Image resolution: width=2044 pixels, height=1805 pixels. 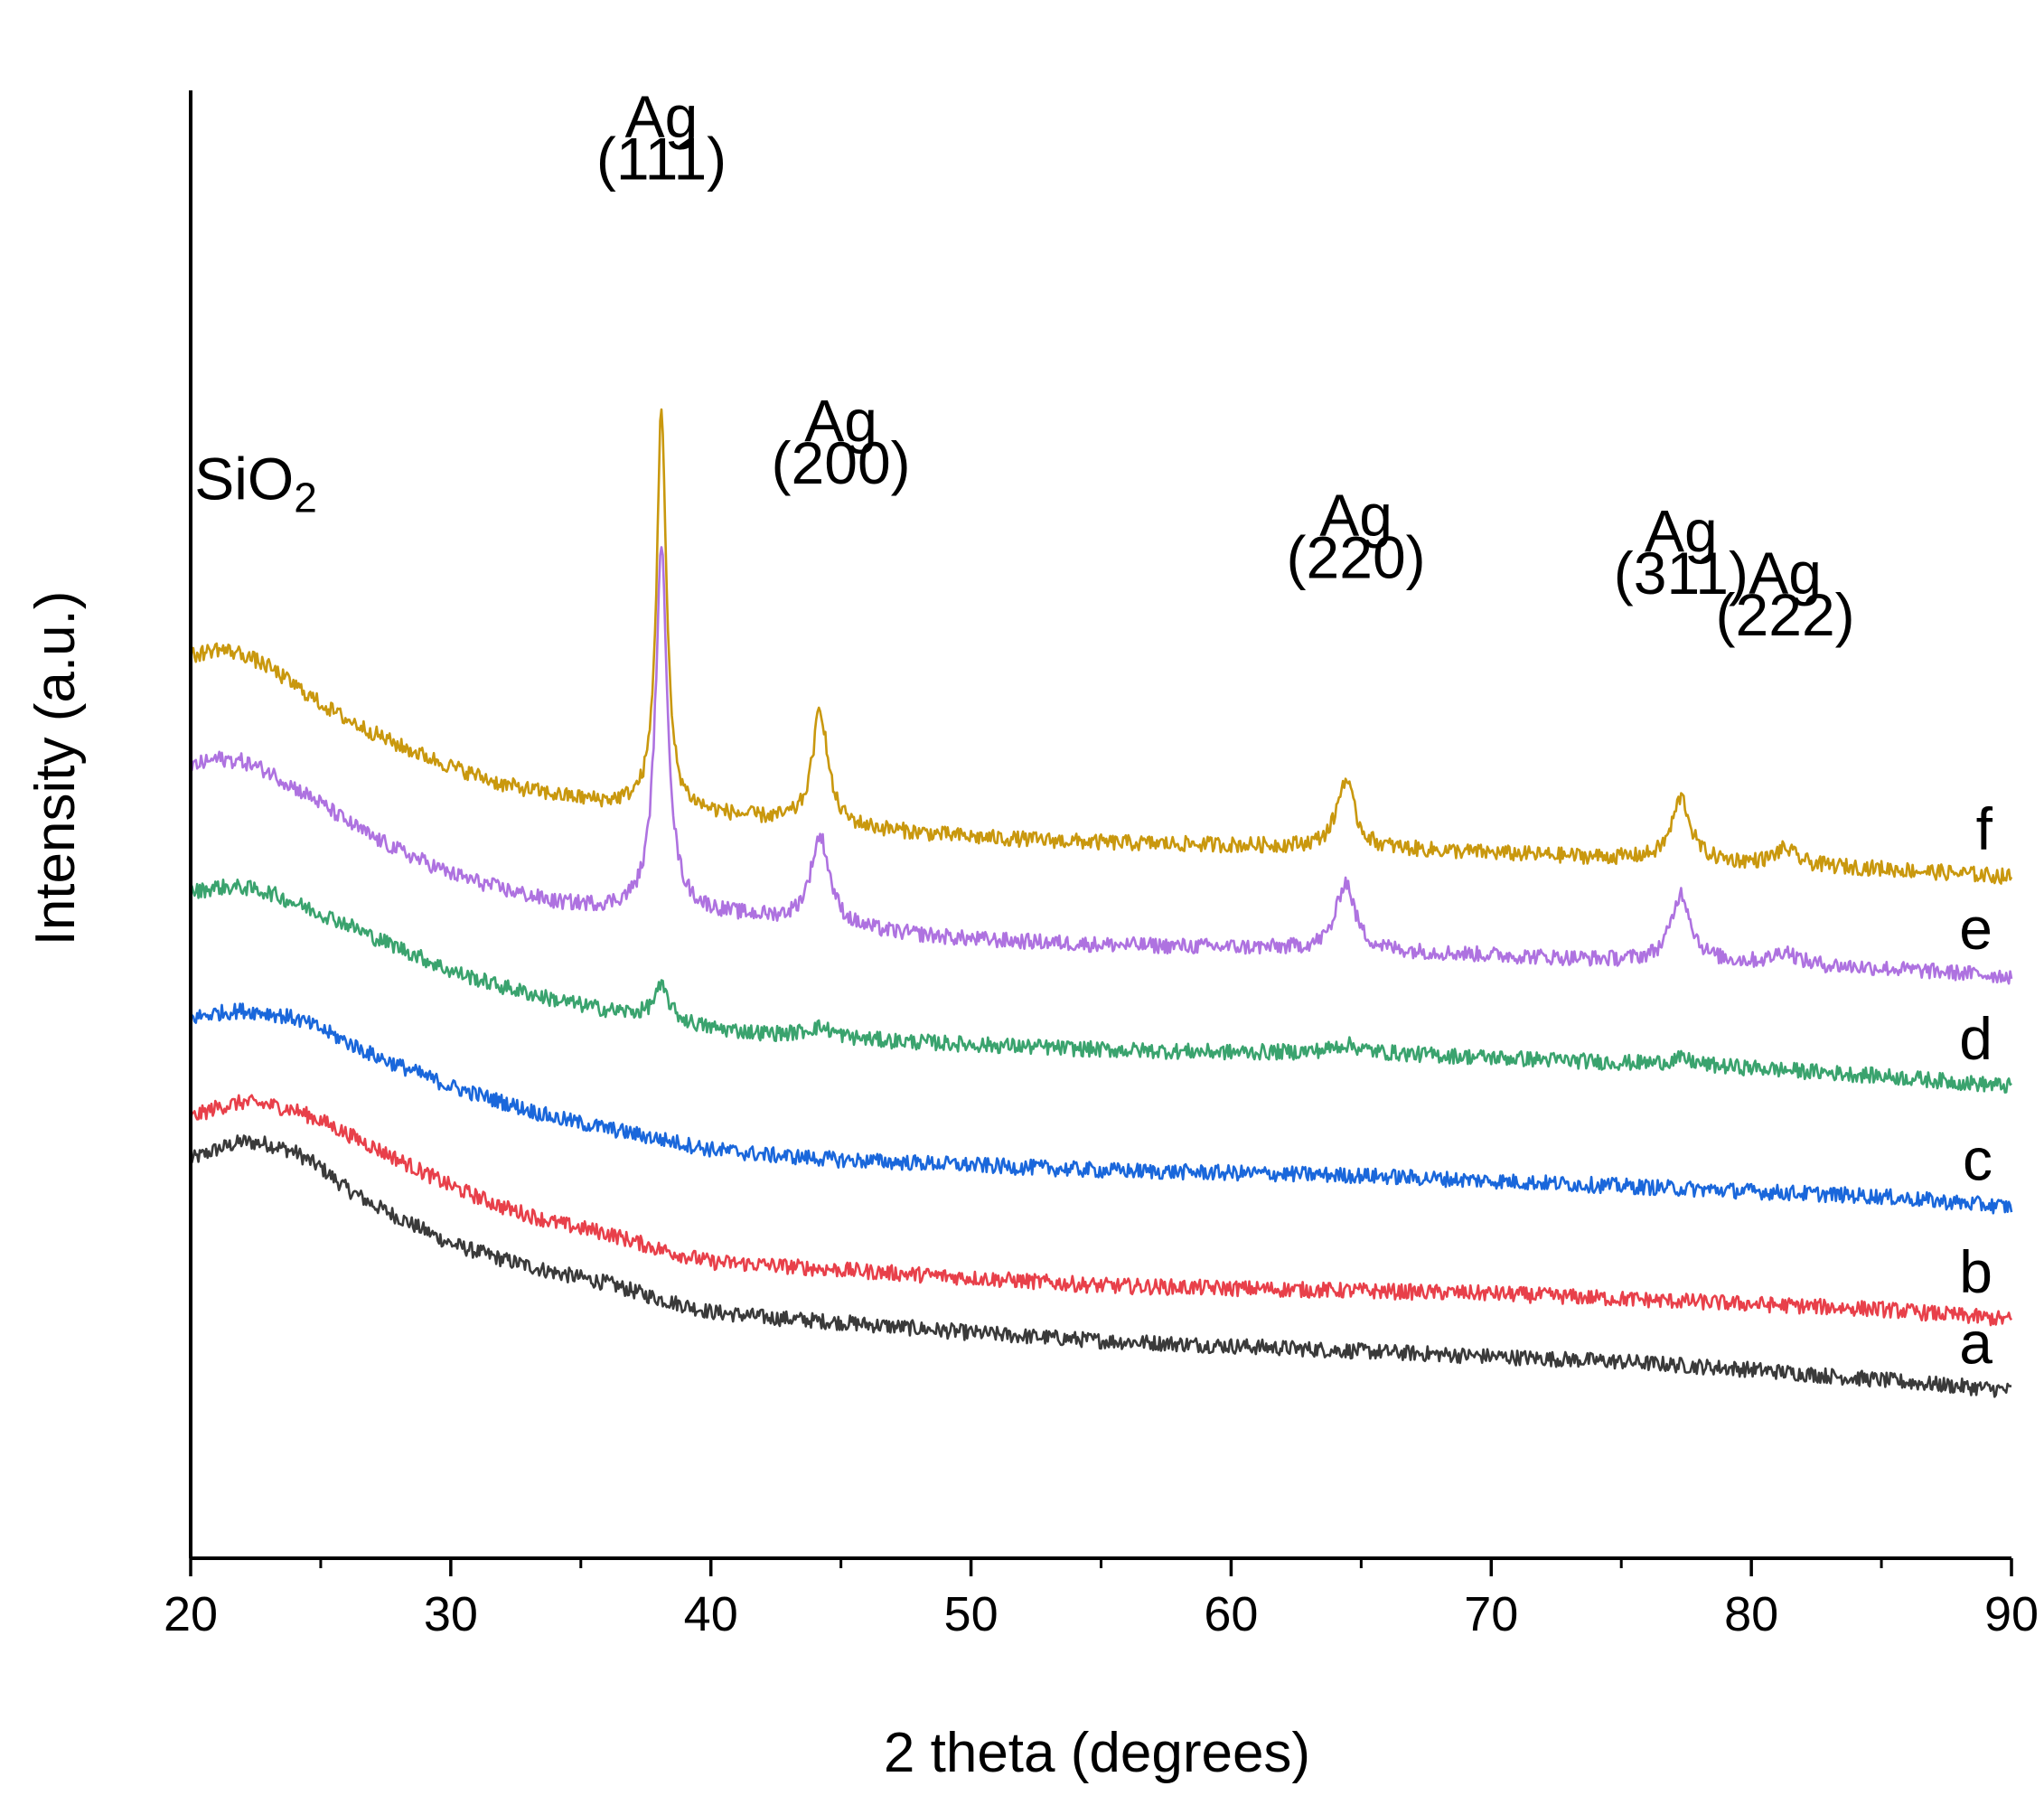 What do you see at coordinates (1976, 1271) in the screenshot?
I see `series-label-b: b` at bounding box center [1976, 1271].